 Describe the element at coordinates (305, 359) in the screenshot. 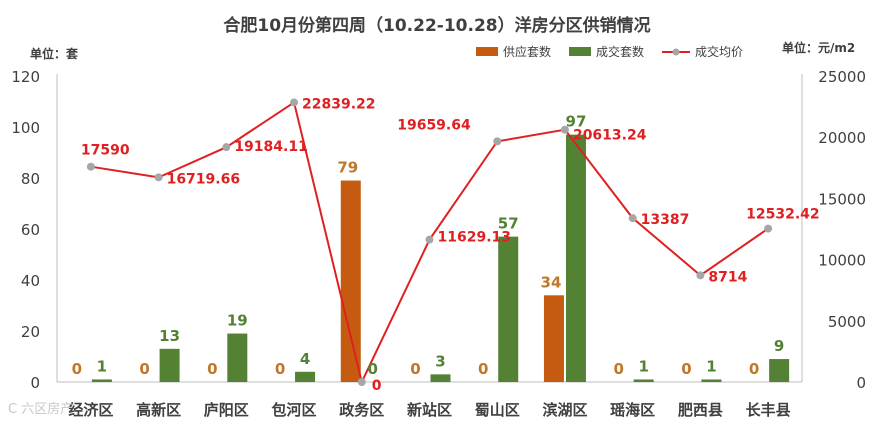

I see `sold-bar-label: 4` at that location.